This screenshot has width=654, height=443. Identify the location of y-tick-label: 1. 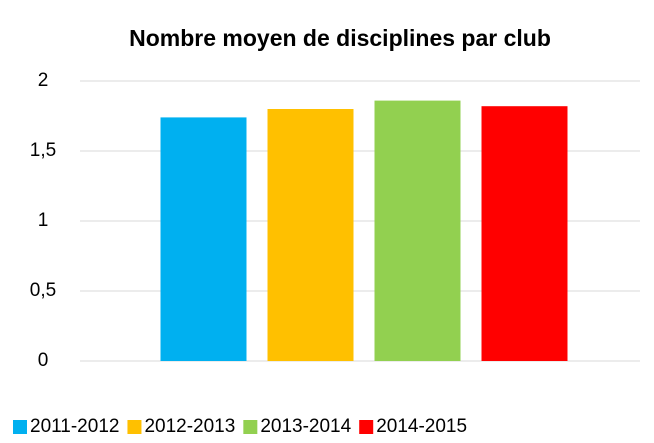
(43, 220).